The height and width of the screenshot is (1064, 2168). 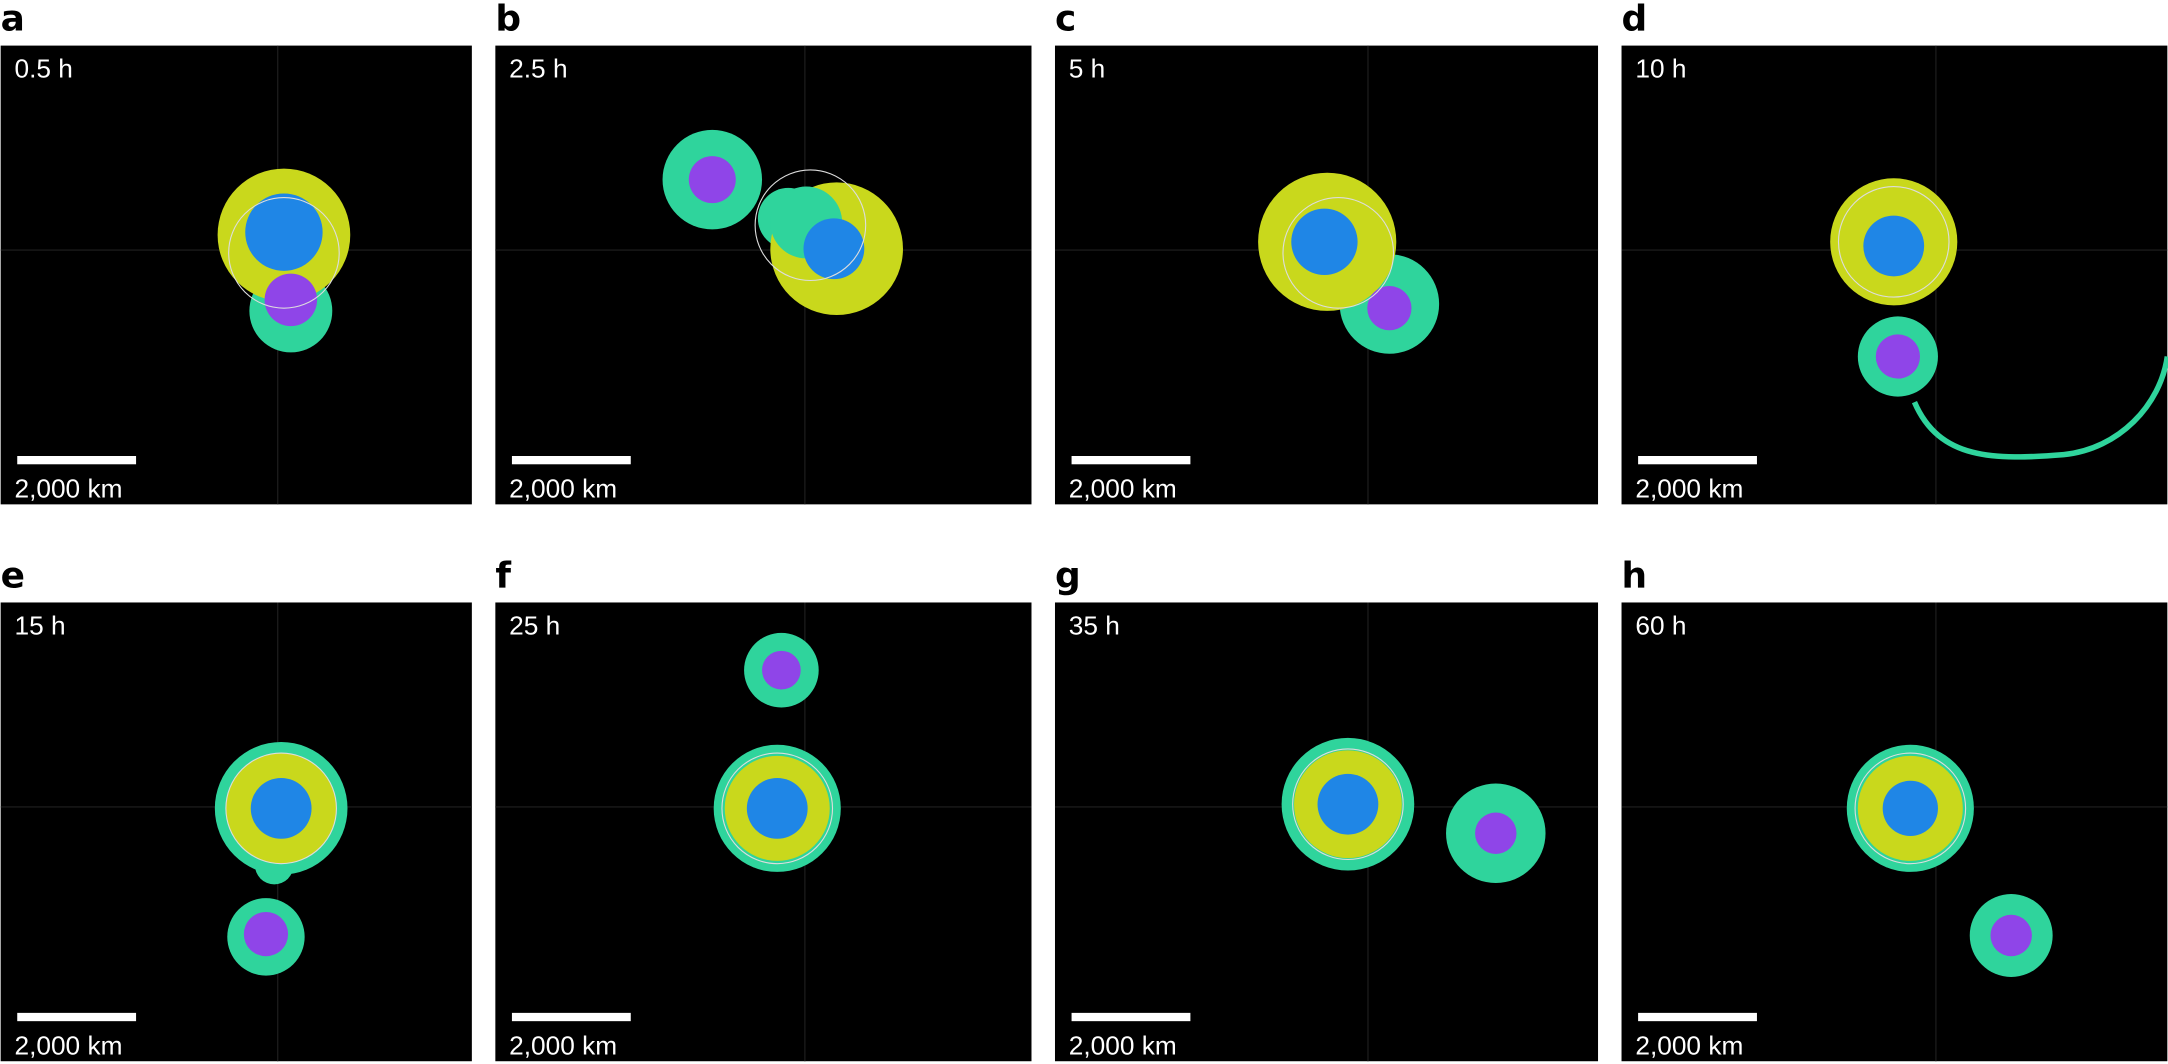 I want to click on time-label: 25 h, so click(x=534, y=625).